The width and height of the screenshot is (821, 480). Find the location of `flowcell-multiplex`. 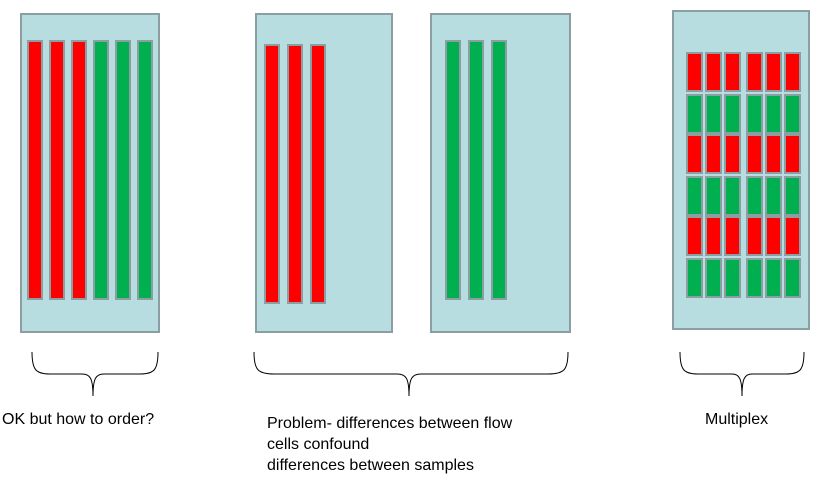

flowcell-multiplex is located at coordinates (741, 170).